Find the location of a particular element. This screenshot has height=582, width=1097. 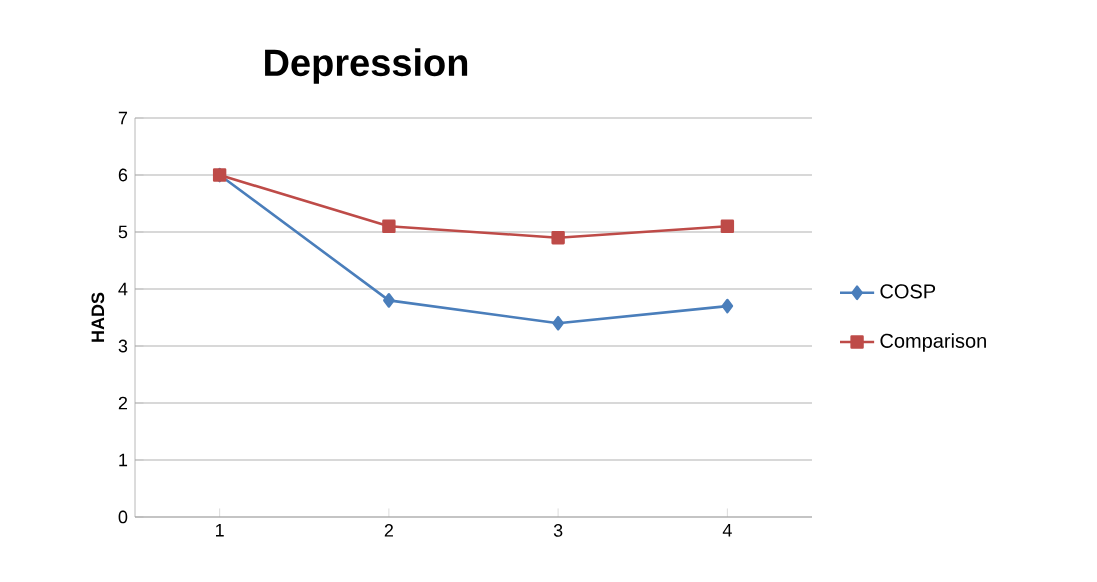

y-tick-label: 4 is located at coordinates (123, 289).